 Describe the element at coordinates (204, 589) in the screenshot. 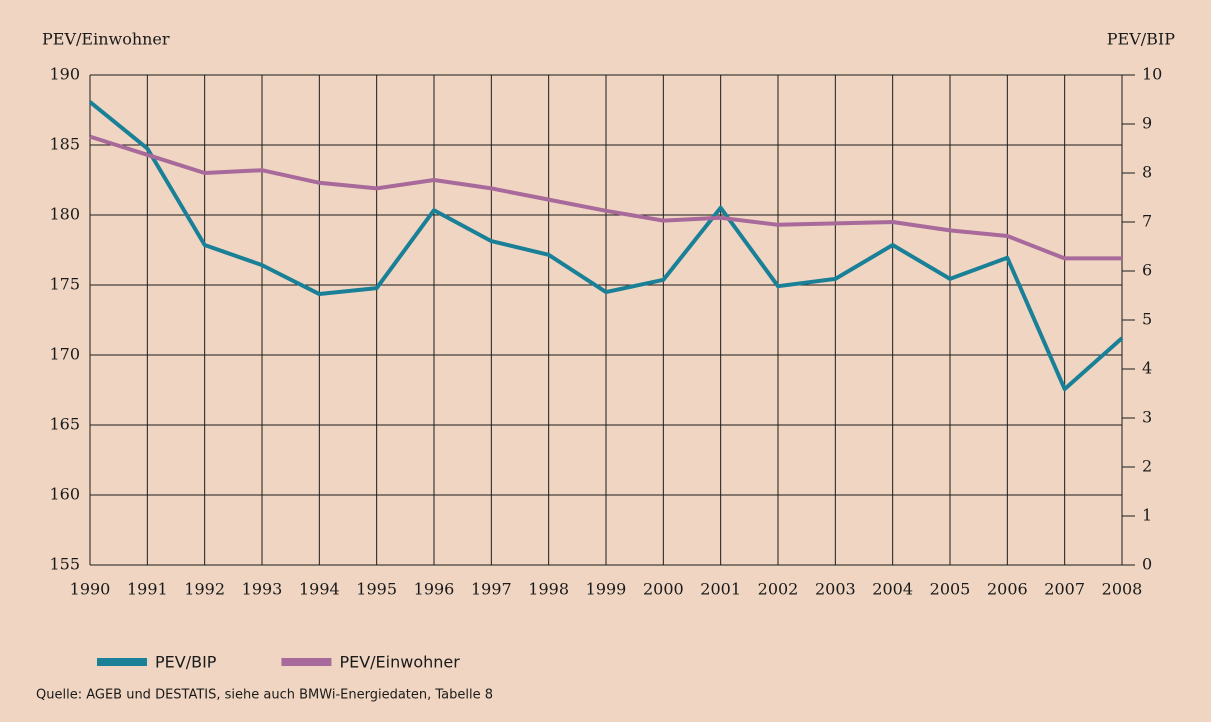

I see `x-tick-label: 1992` at that location.